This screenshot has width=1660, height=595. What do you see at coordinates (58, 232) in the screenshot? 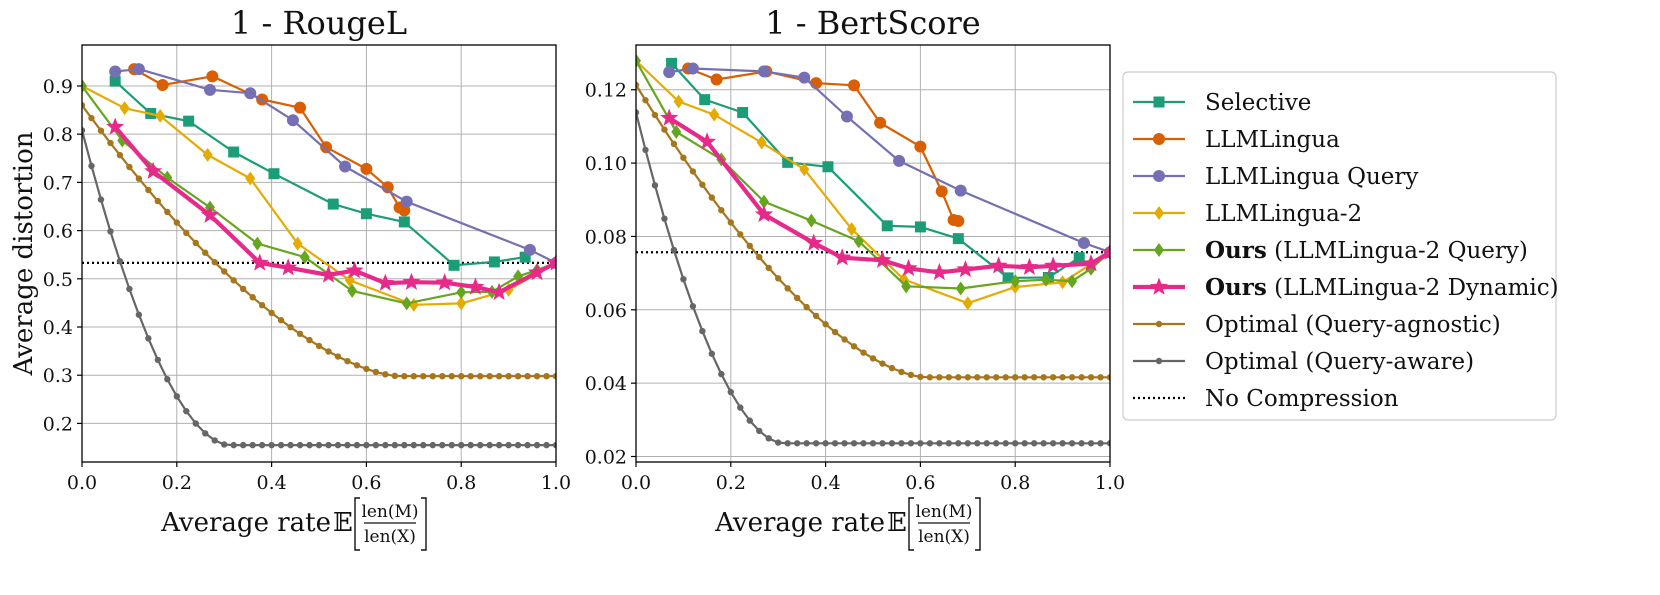
I see `y-tick-label: 0.6` at bounding box center [58, 232].